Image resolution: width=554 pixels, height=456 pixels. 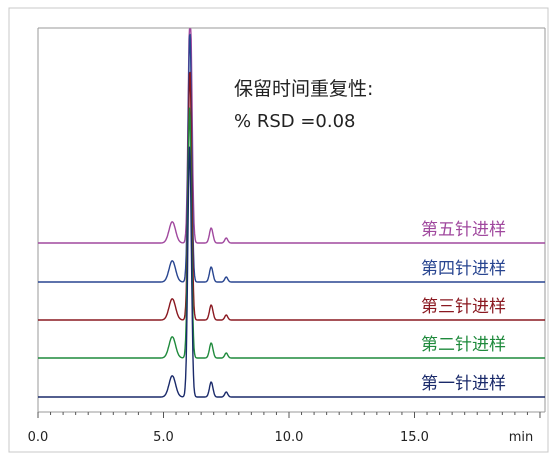 I want to click on series-label: 第一针进样, so click(x=463, y=384).